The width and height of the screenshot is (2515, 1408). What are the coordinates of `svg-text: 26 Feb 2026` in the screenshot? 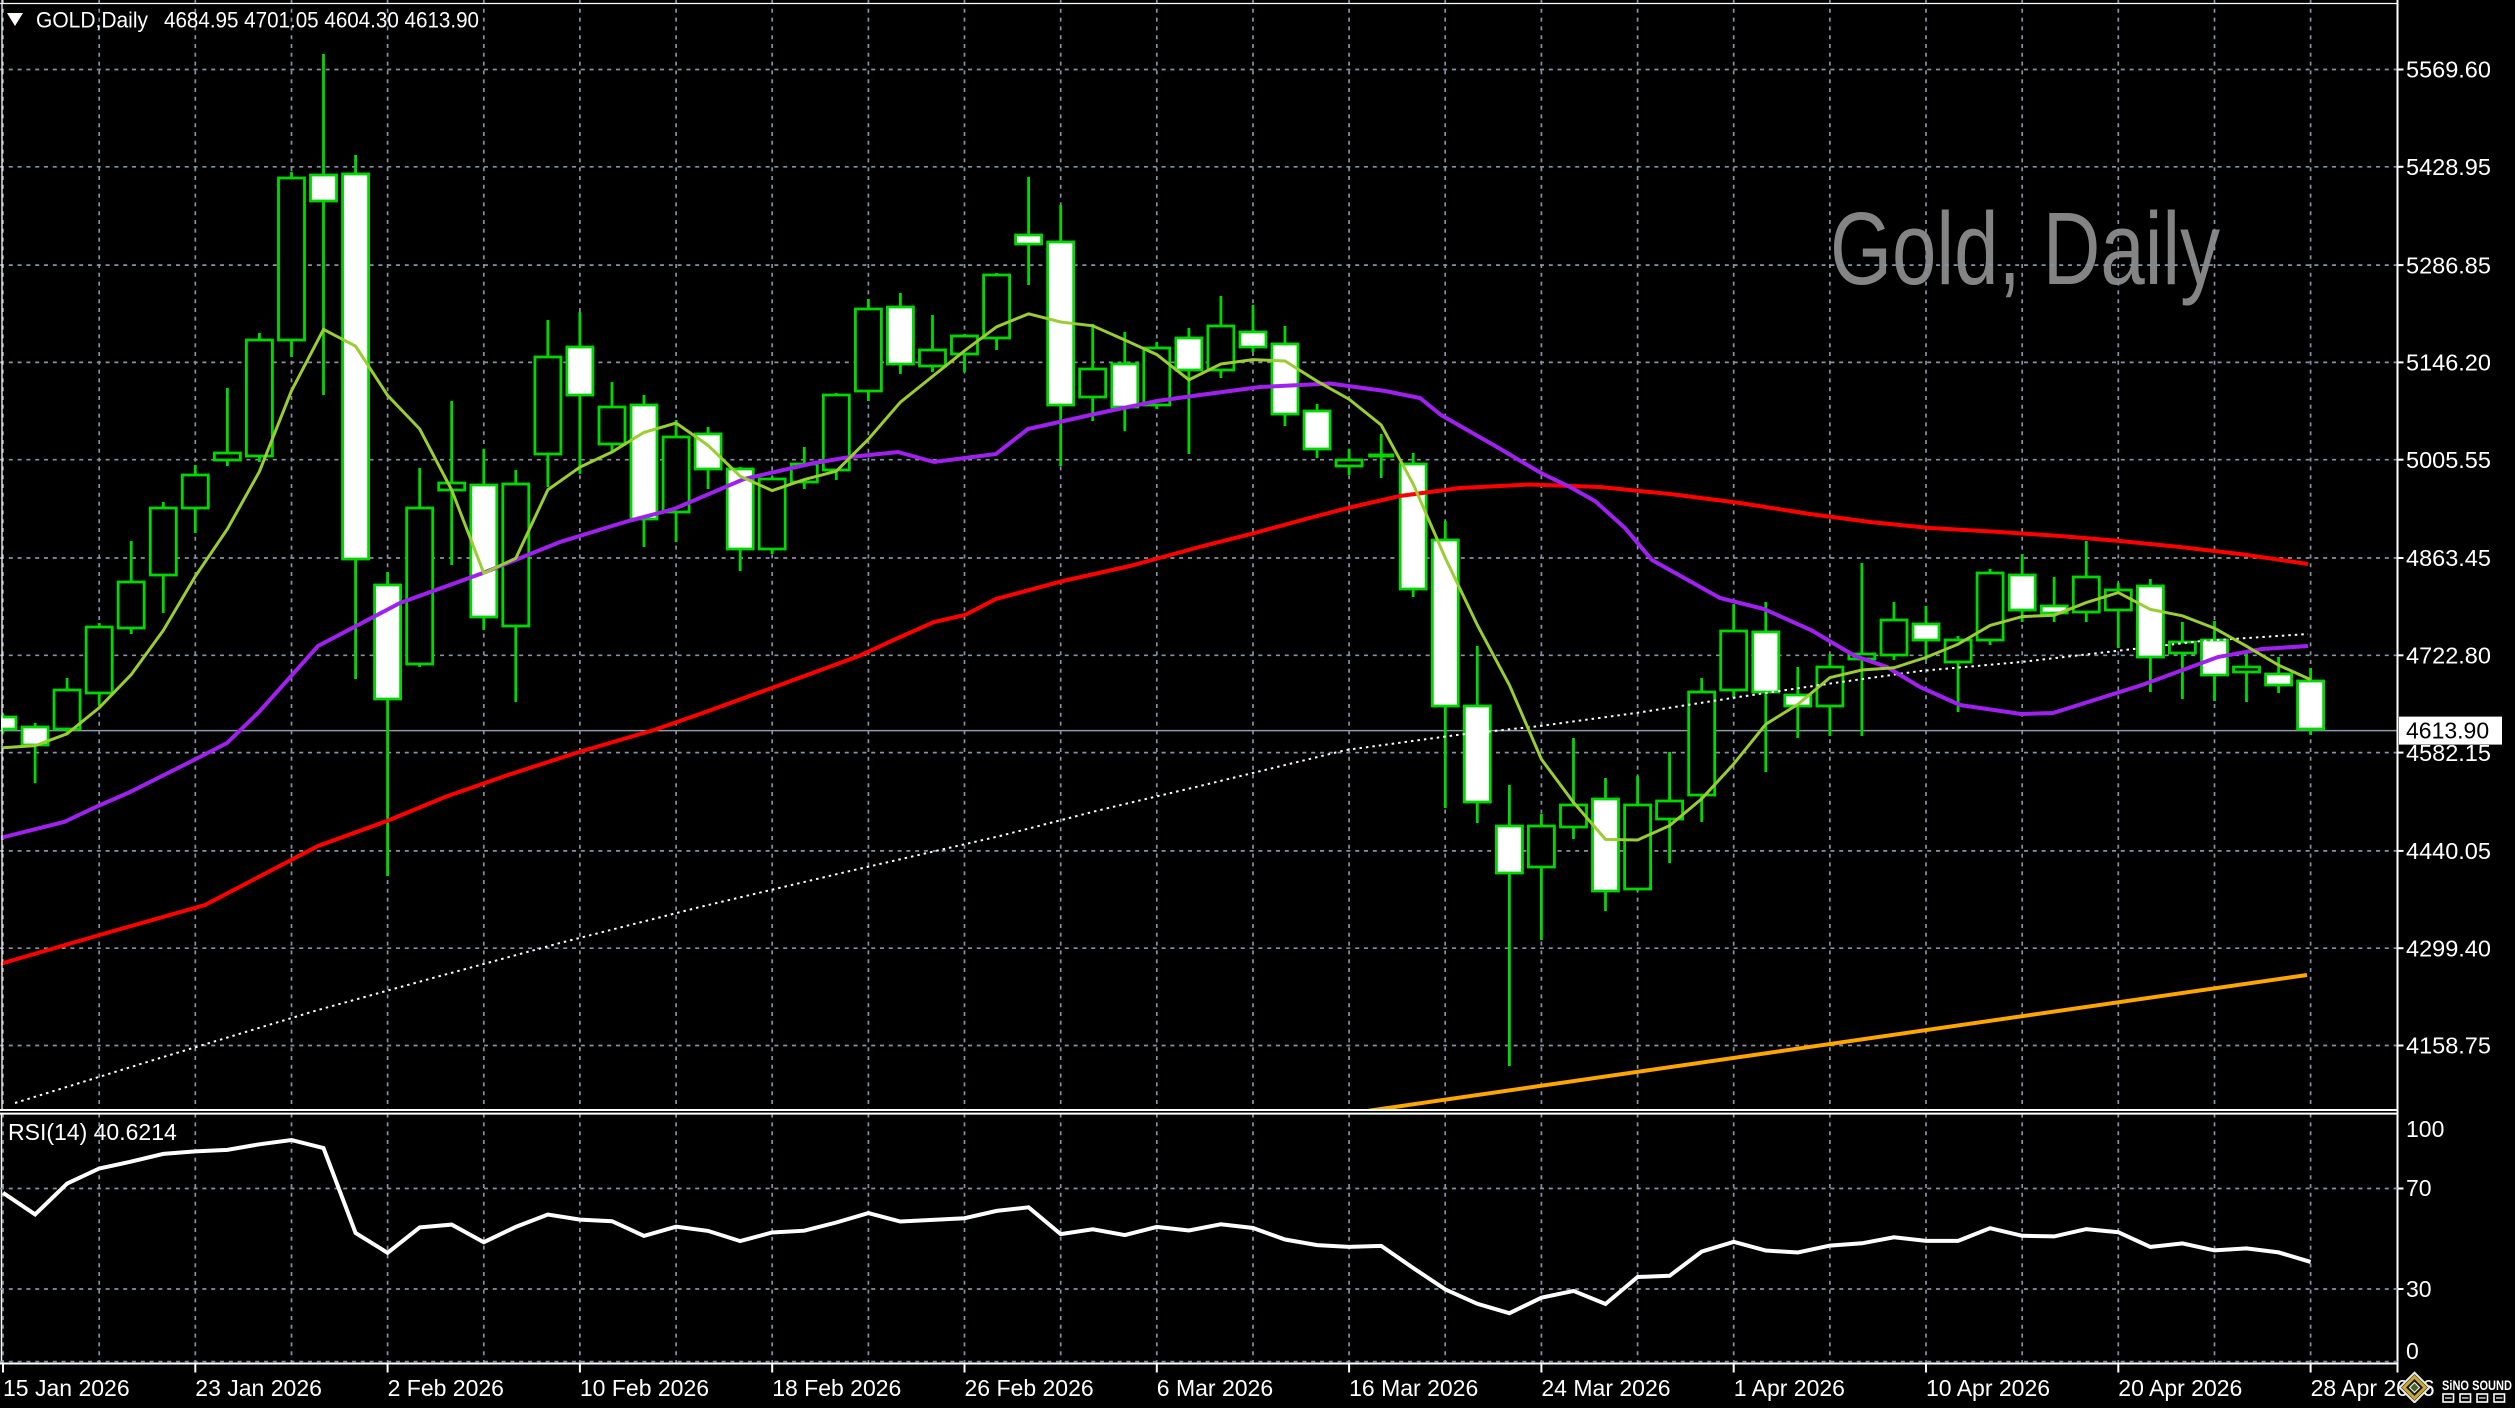 It's located at (1029, 1388).